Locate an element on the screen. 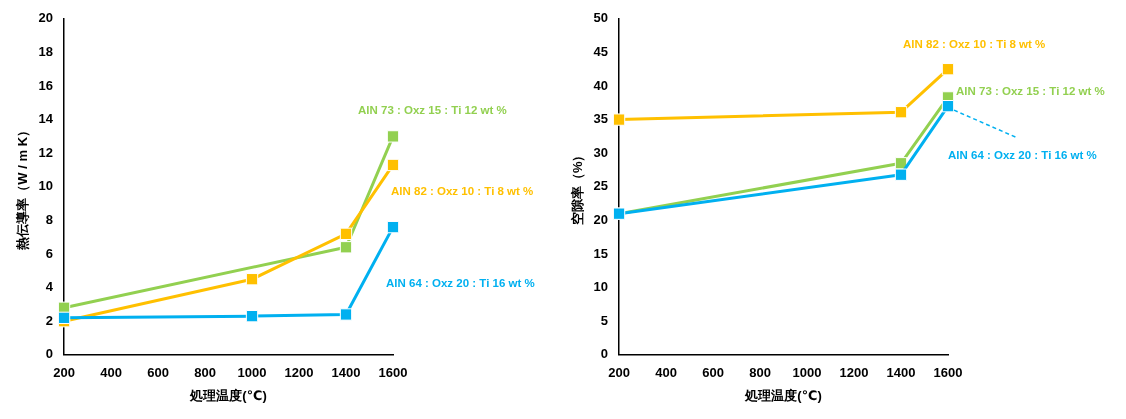 This screenshot has width=1126, height=419. y-tick-label: 35 is located at coordinates (601, 119).